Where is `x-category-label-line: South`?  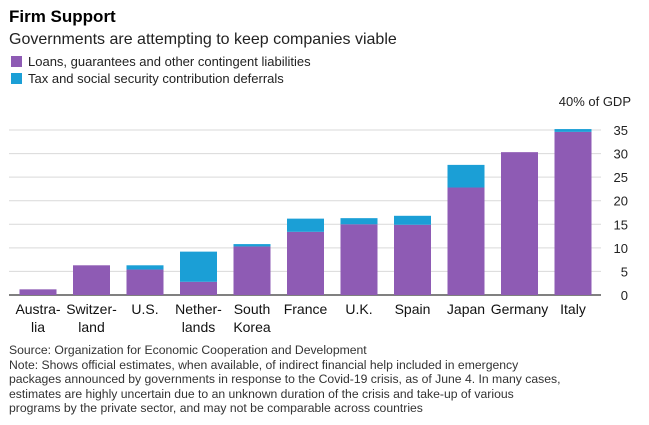 x-category-label-line: South is located at coordinates (252, 309).